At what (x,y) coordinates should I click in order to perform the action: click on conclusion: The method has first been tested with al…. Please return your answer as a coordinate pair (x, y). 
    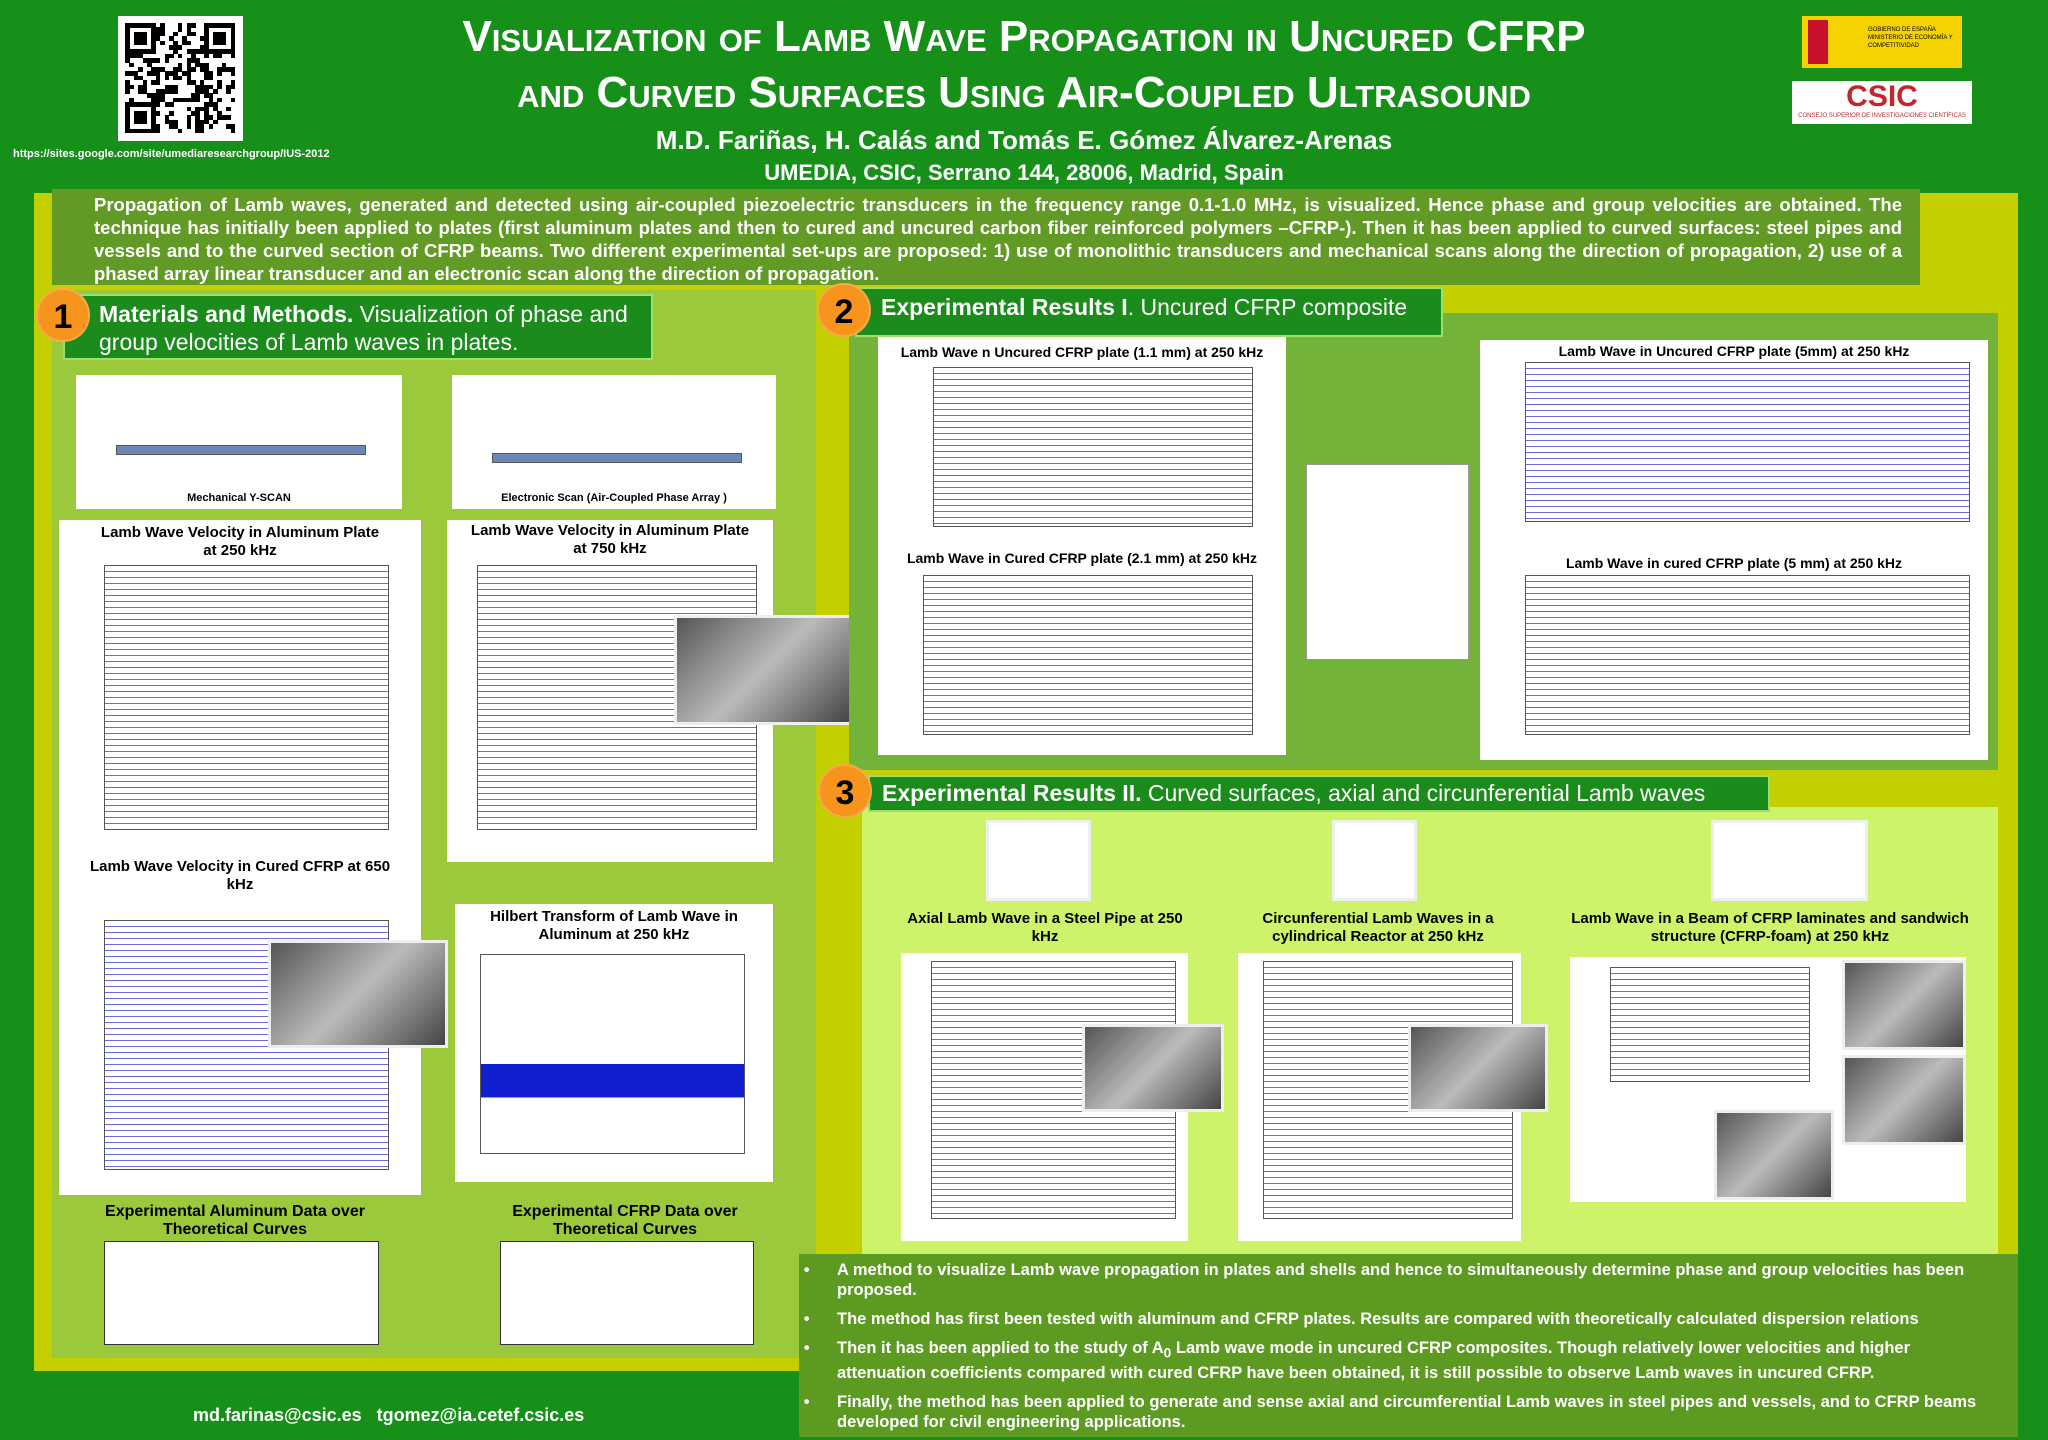
    Looking at the image, I should click on (1417, 1319).